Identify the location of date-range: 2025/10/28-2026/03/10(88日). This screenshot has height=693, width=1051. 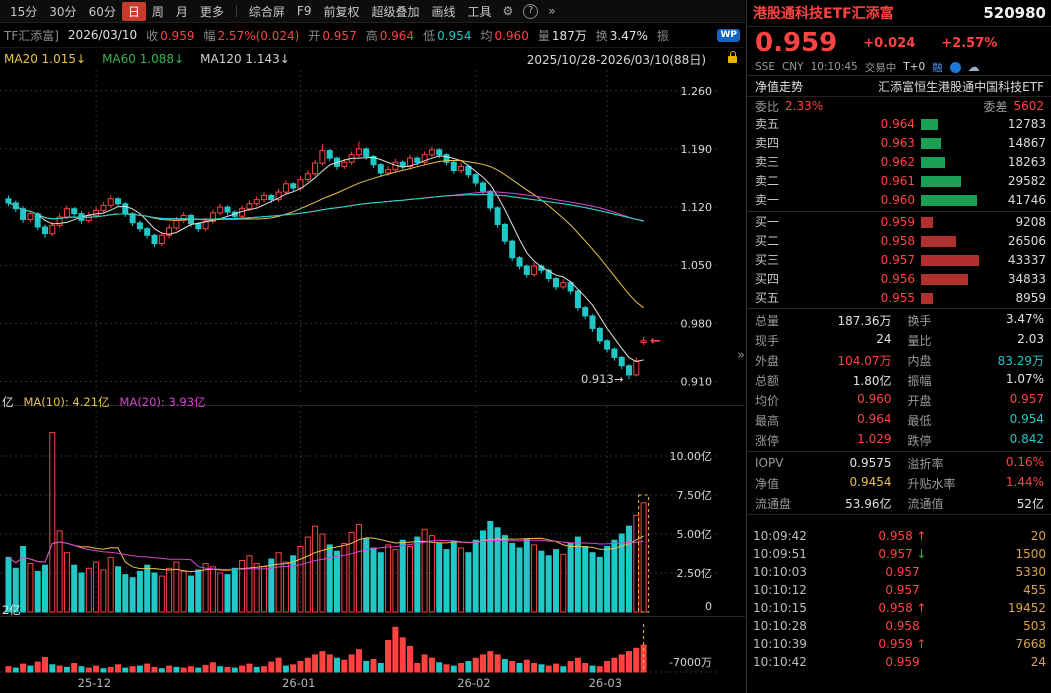
(616, 59).